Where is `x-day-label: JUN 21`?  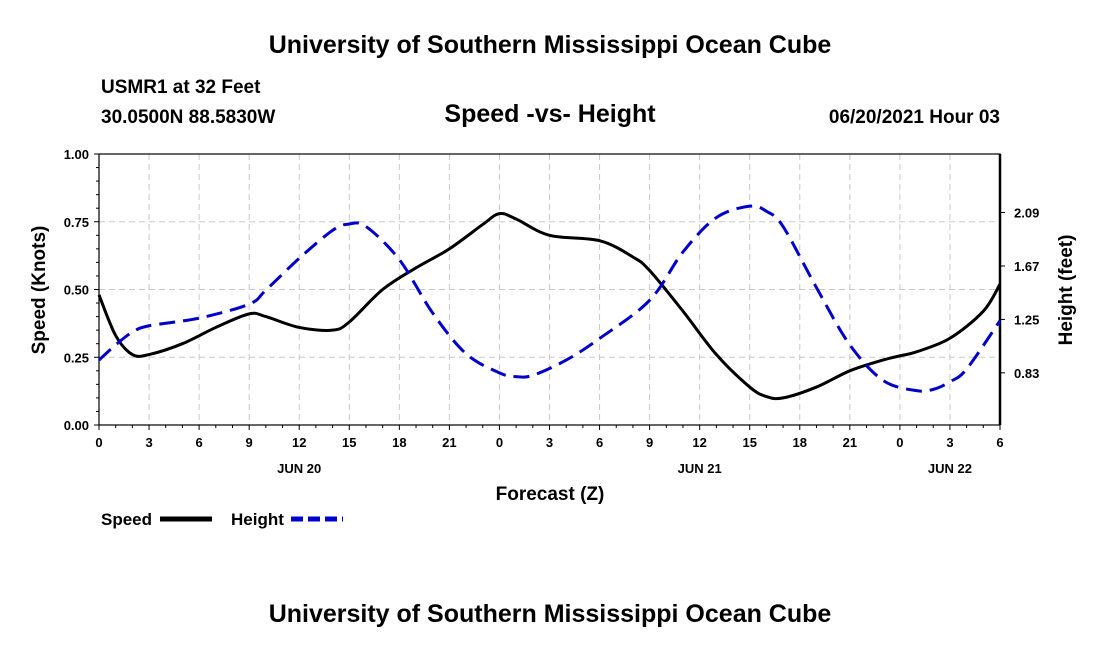 x-day-label: JUN 21 is located at coordinates (700, 468).